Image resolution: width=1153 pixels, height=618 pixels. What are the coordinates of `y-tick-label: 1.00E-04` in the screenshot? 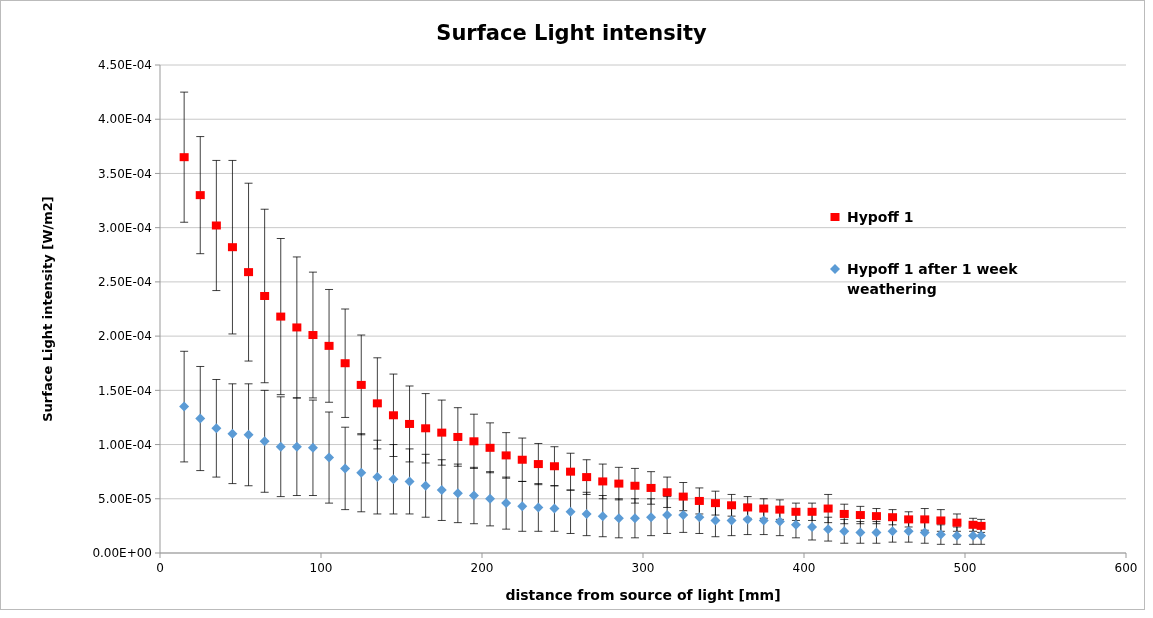 It's located at (125, 444).